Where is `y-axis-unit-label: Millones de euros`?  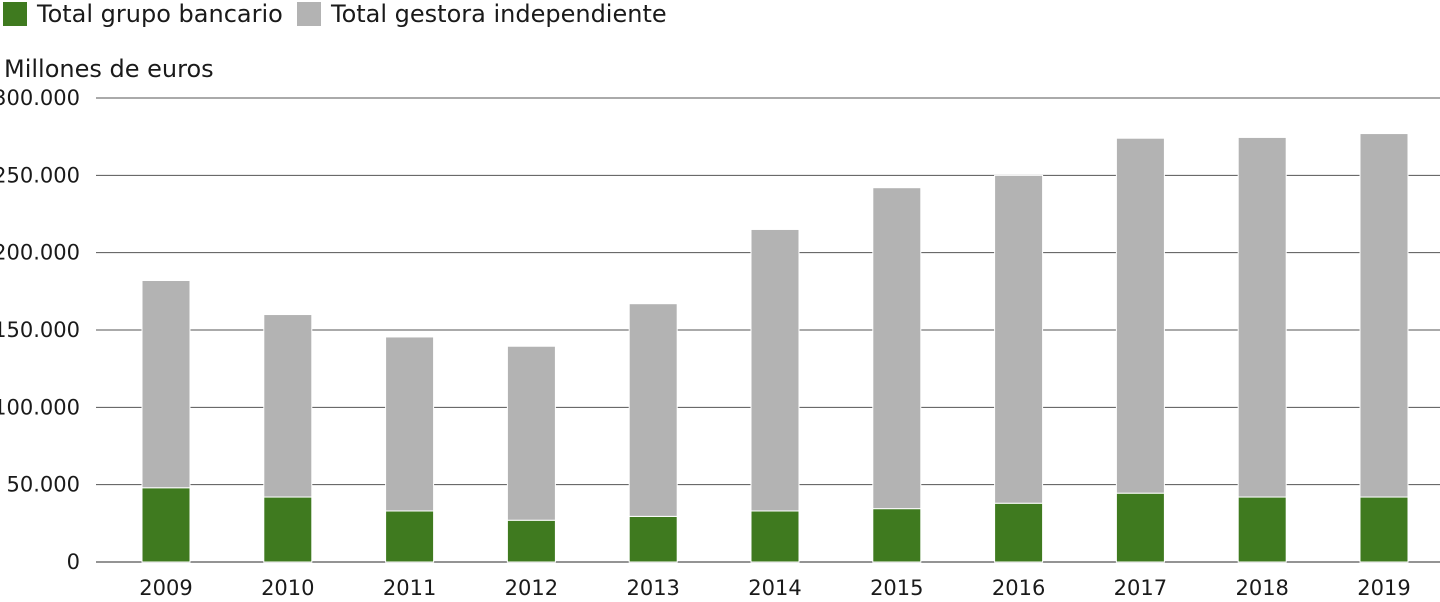
y-axis-unit-label: Millones de euros is located at coordinates (109, 69).